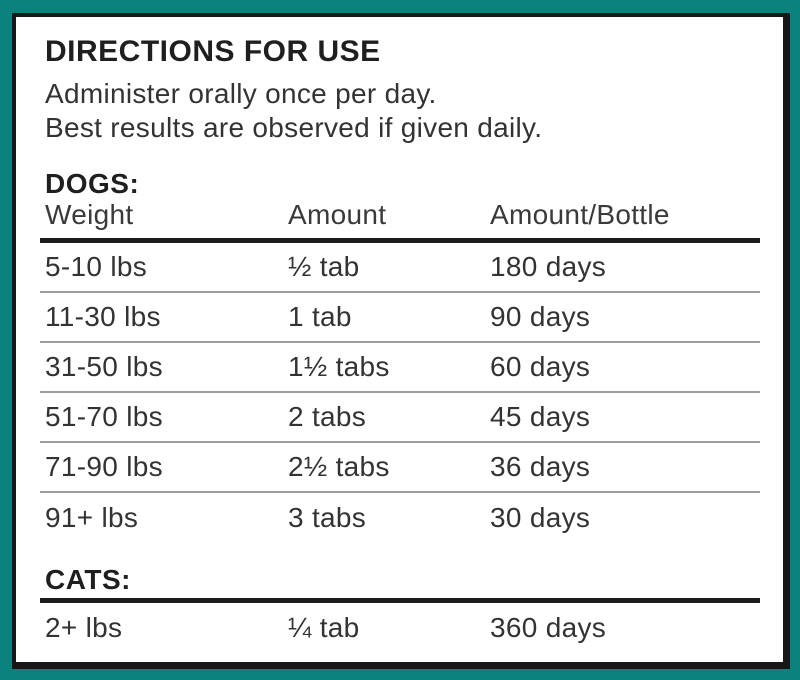 The image size is (800, 680). What do you see at coordinates (548, 266) in the screenshot?
I see `amount-per-bottle-cell: 180 days` at bounding box center [548, 266].